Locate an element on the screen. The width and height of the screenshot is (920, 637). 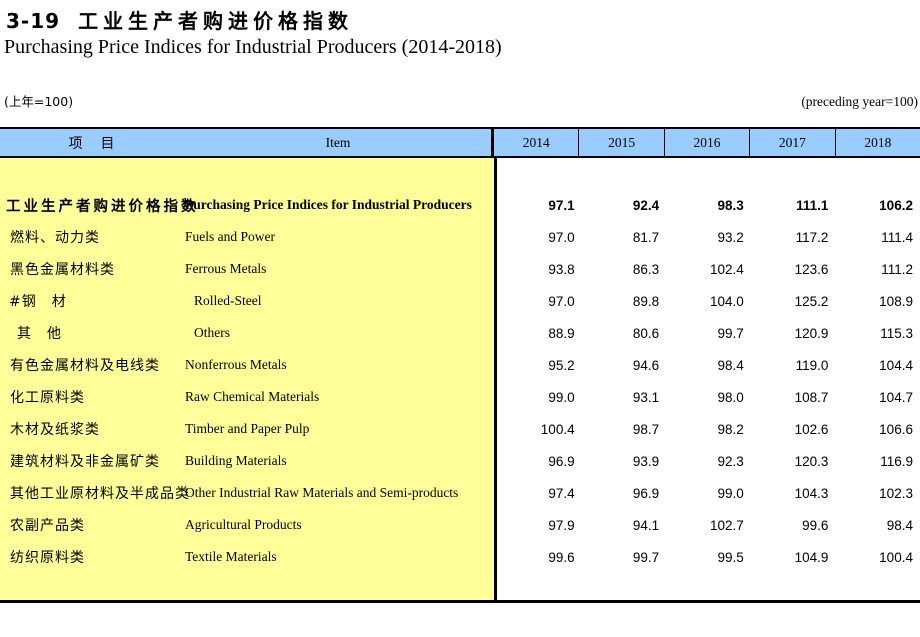
value-2016: 98.4 is located at coordinates (730, 365).